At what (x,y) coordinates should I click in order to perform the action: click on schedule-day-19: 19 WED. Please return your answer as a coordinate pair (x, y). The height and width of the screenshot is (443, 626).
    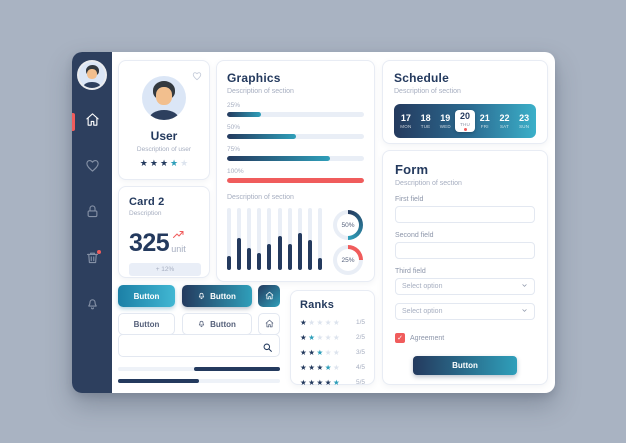
    Looking at the image, I should click on (445, 121).